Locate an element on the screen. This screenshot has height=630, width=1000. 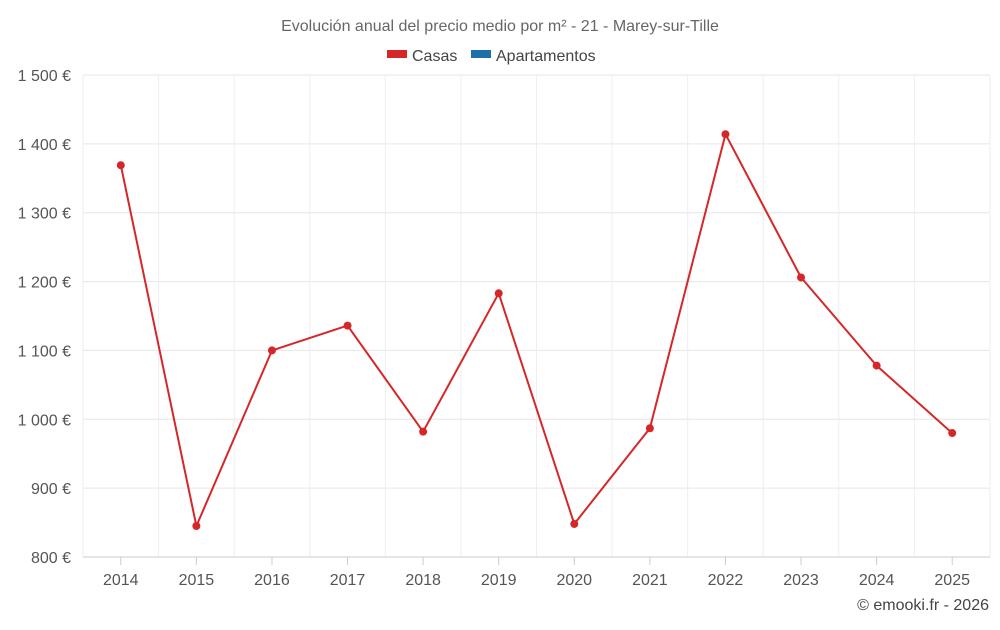
x-tick-label: 2015 is located at coordinates (197, 580).